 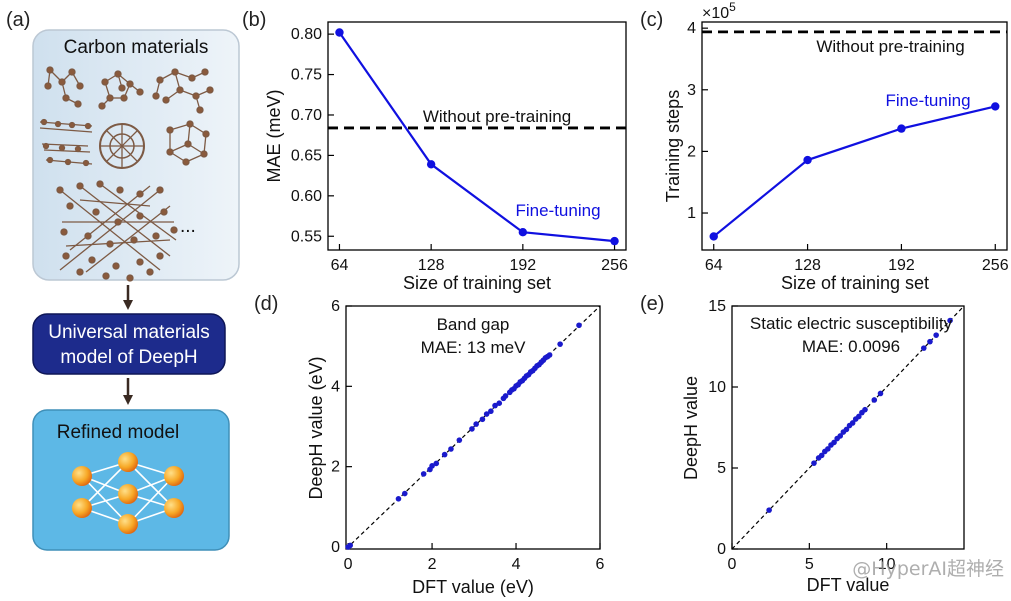 I want to click on chart-c-frame, so click(x=854, y=136).